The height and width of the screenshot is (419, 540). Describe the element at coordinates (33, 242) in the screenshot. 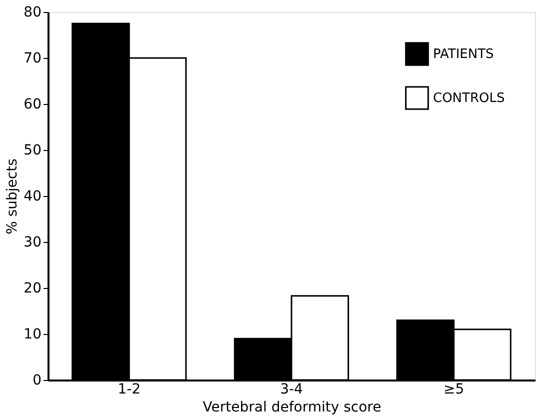

I see `y-tick-label: 30` at that location.